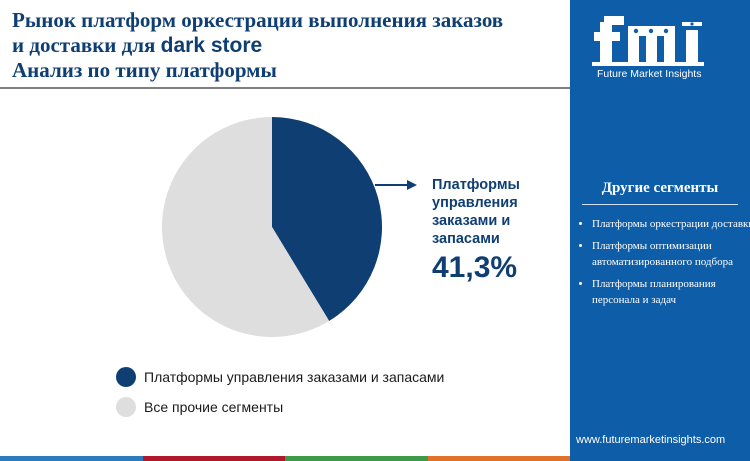 Image resolution: width=750 pixels, height=461 pixels. I want to click on logo-mark, so click(648, 41).